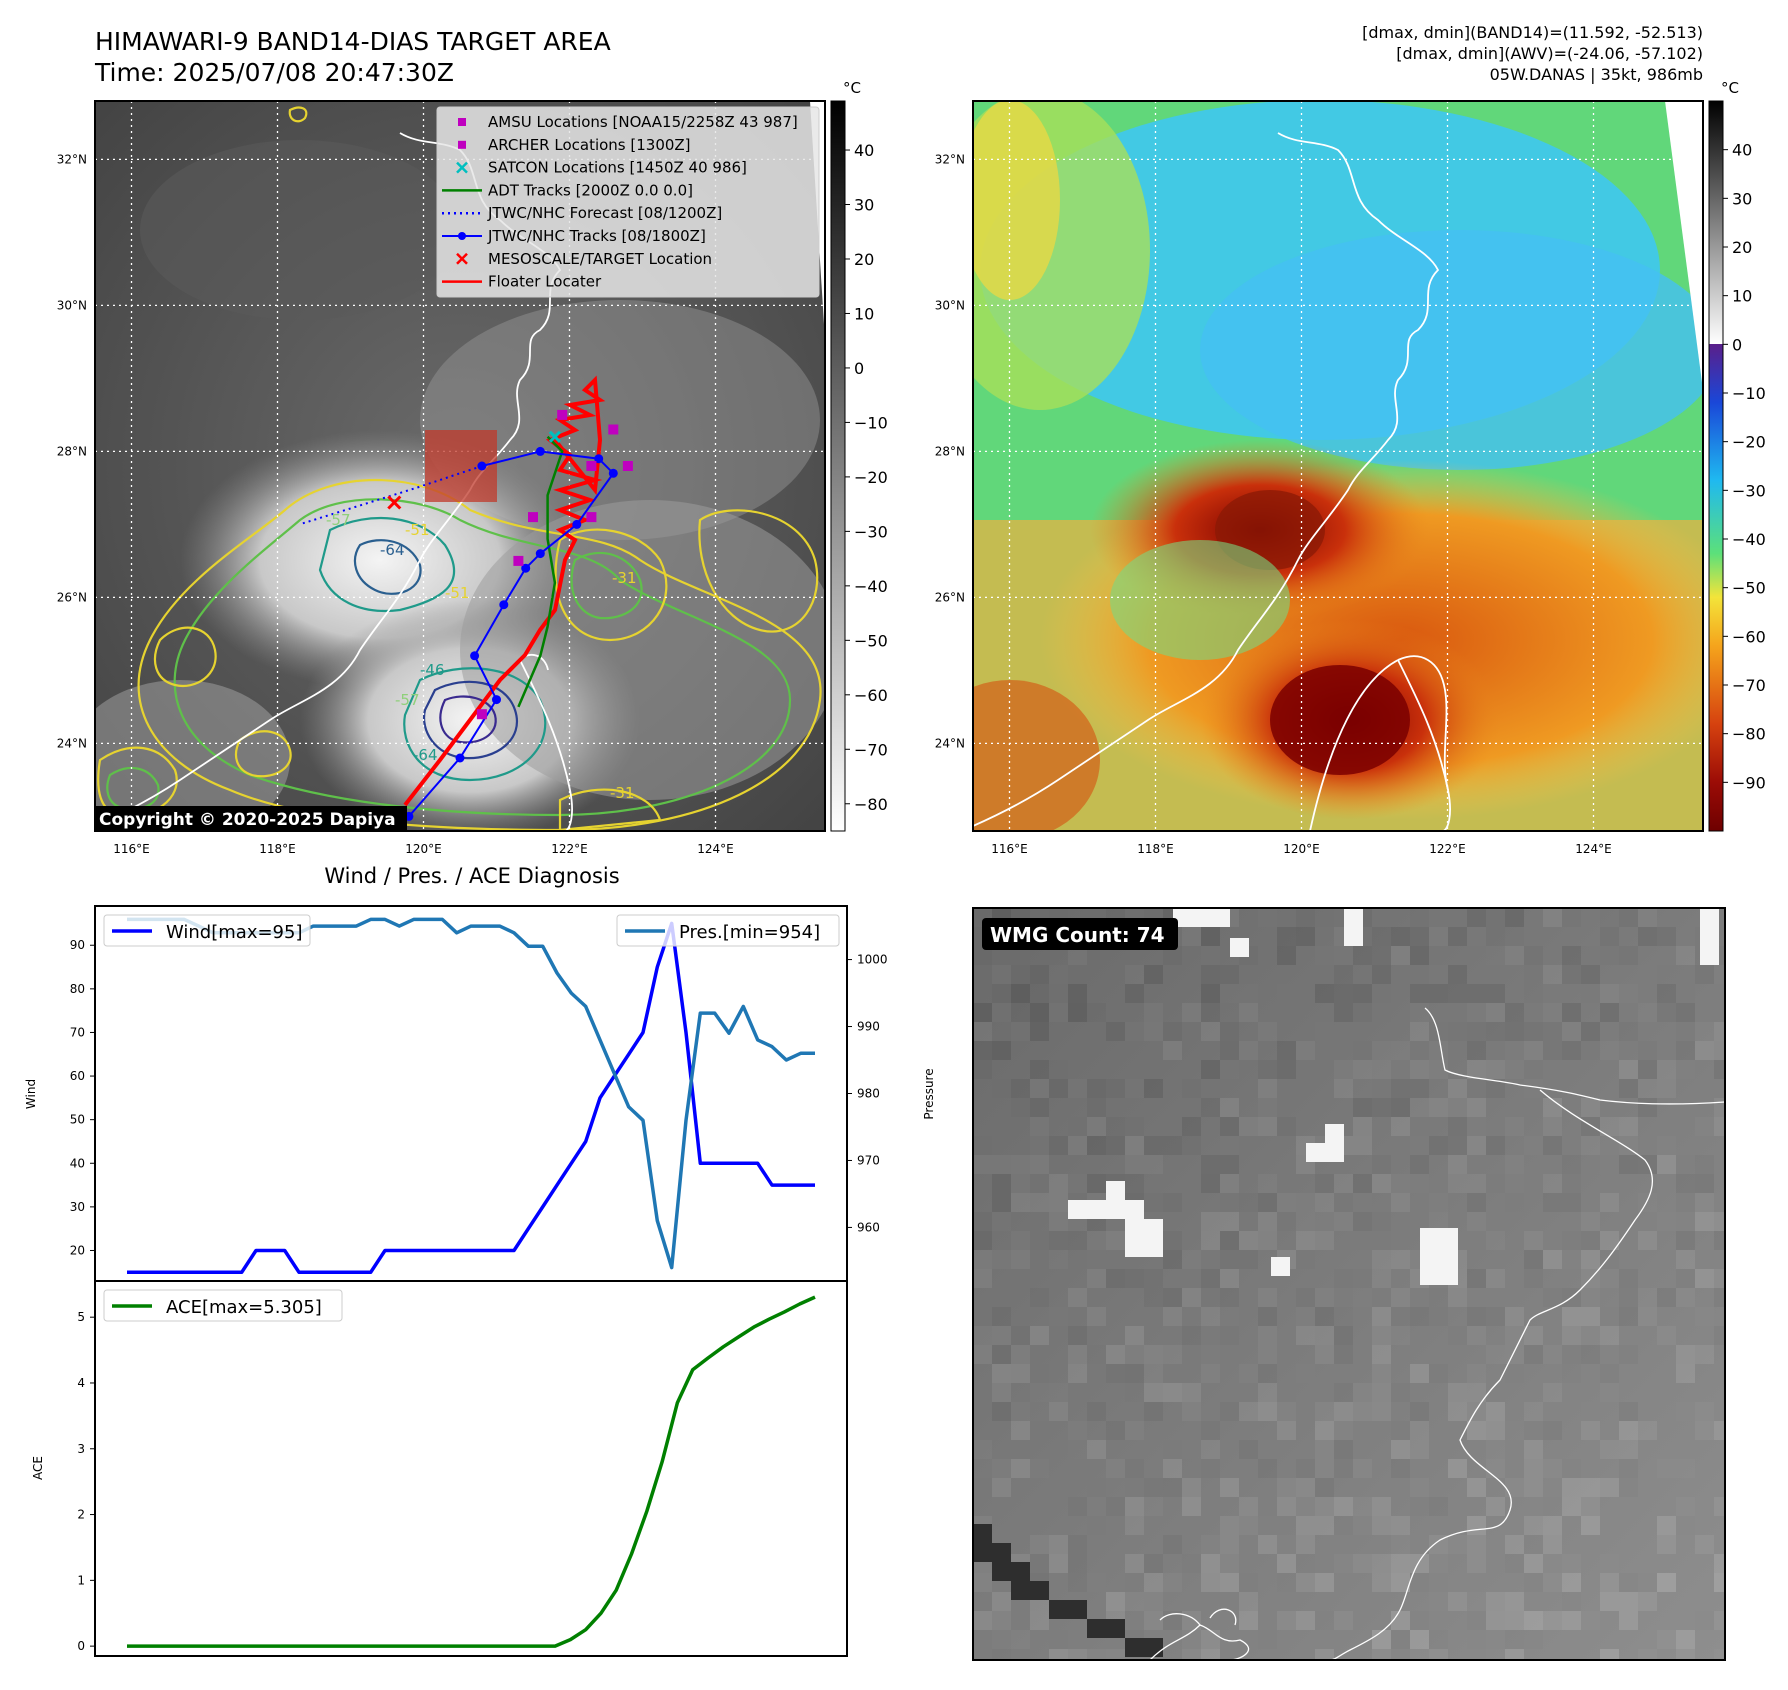  Describe the element at coordinates (1596, 74) in the screenshot. I see `info-line-3: 05W.DANAS | 35kt, 986mb` at that location.